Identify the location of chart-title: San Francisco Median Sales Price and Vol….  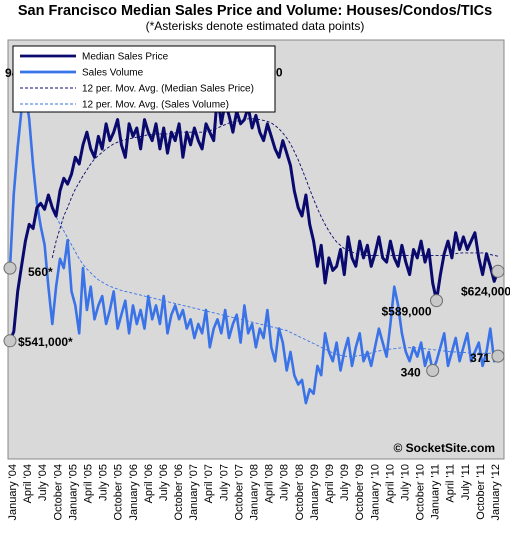
(255, 11).